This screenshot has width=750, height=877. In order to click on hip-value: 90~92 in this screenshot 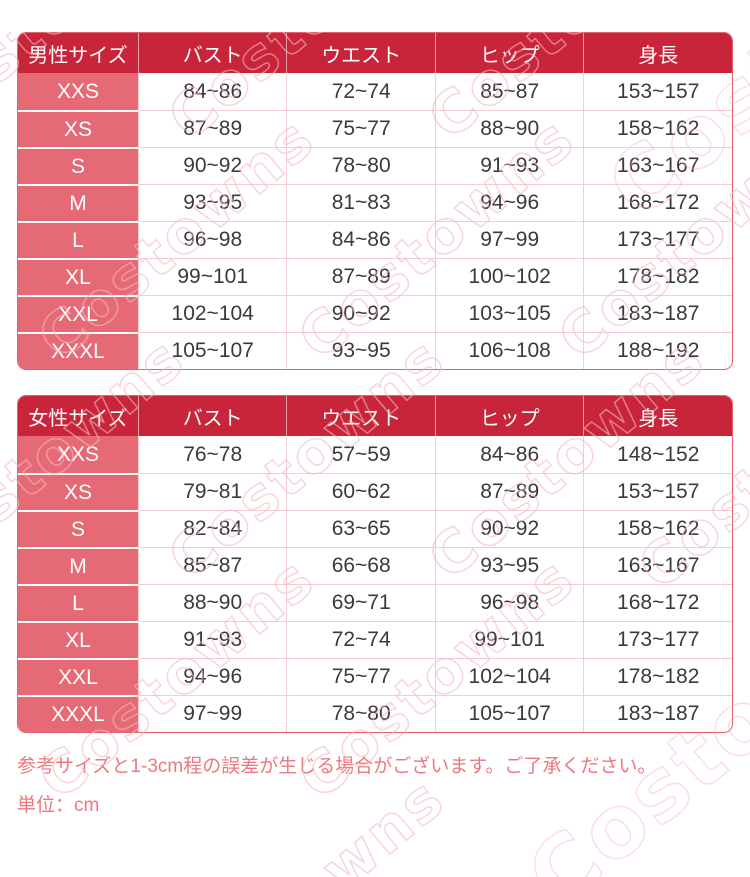, I will do `click(509, 528)`.